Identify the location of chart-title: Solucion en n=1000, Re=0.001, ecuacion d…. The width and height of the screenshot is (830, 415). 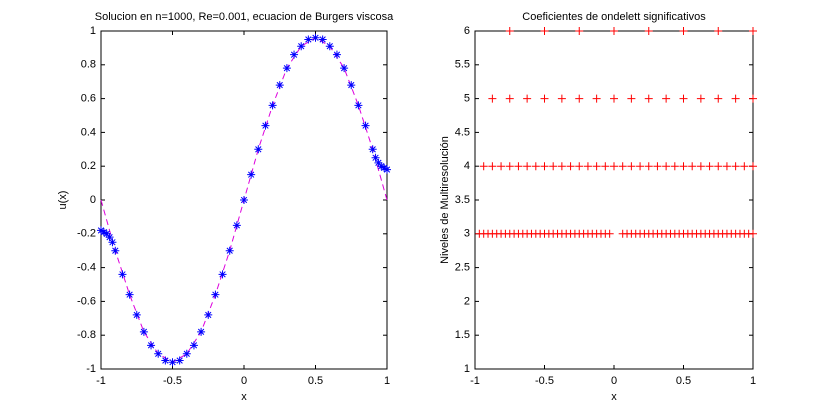
(244, 17).